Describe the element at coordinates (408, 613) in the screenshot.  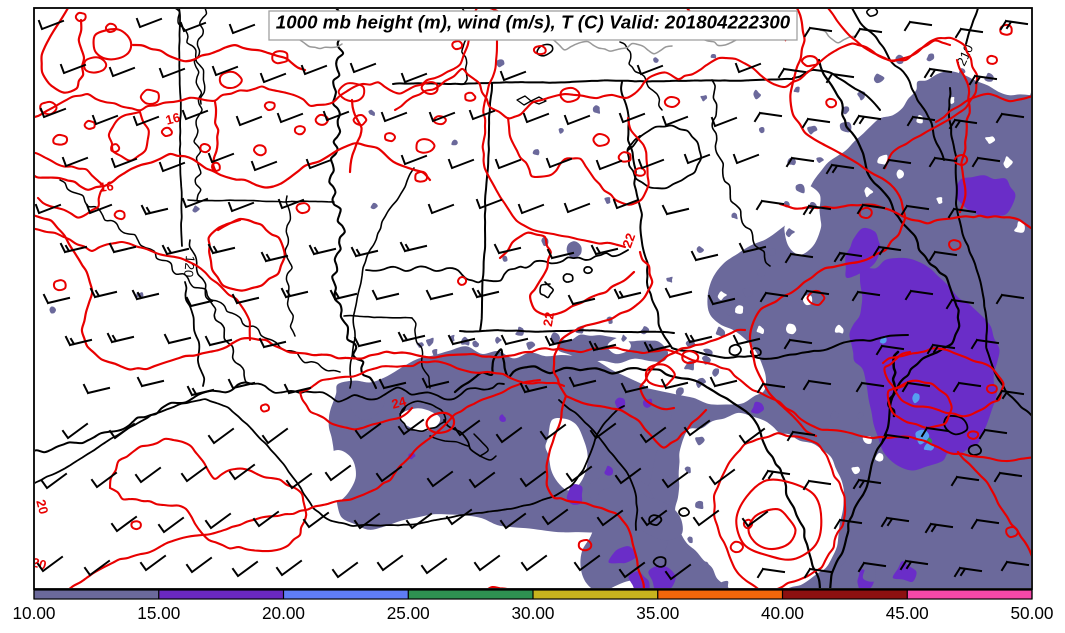
I see `svg-text: 25.00` at that location.